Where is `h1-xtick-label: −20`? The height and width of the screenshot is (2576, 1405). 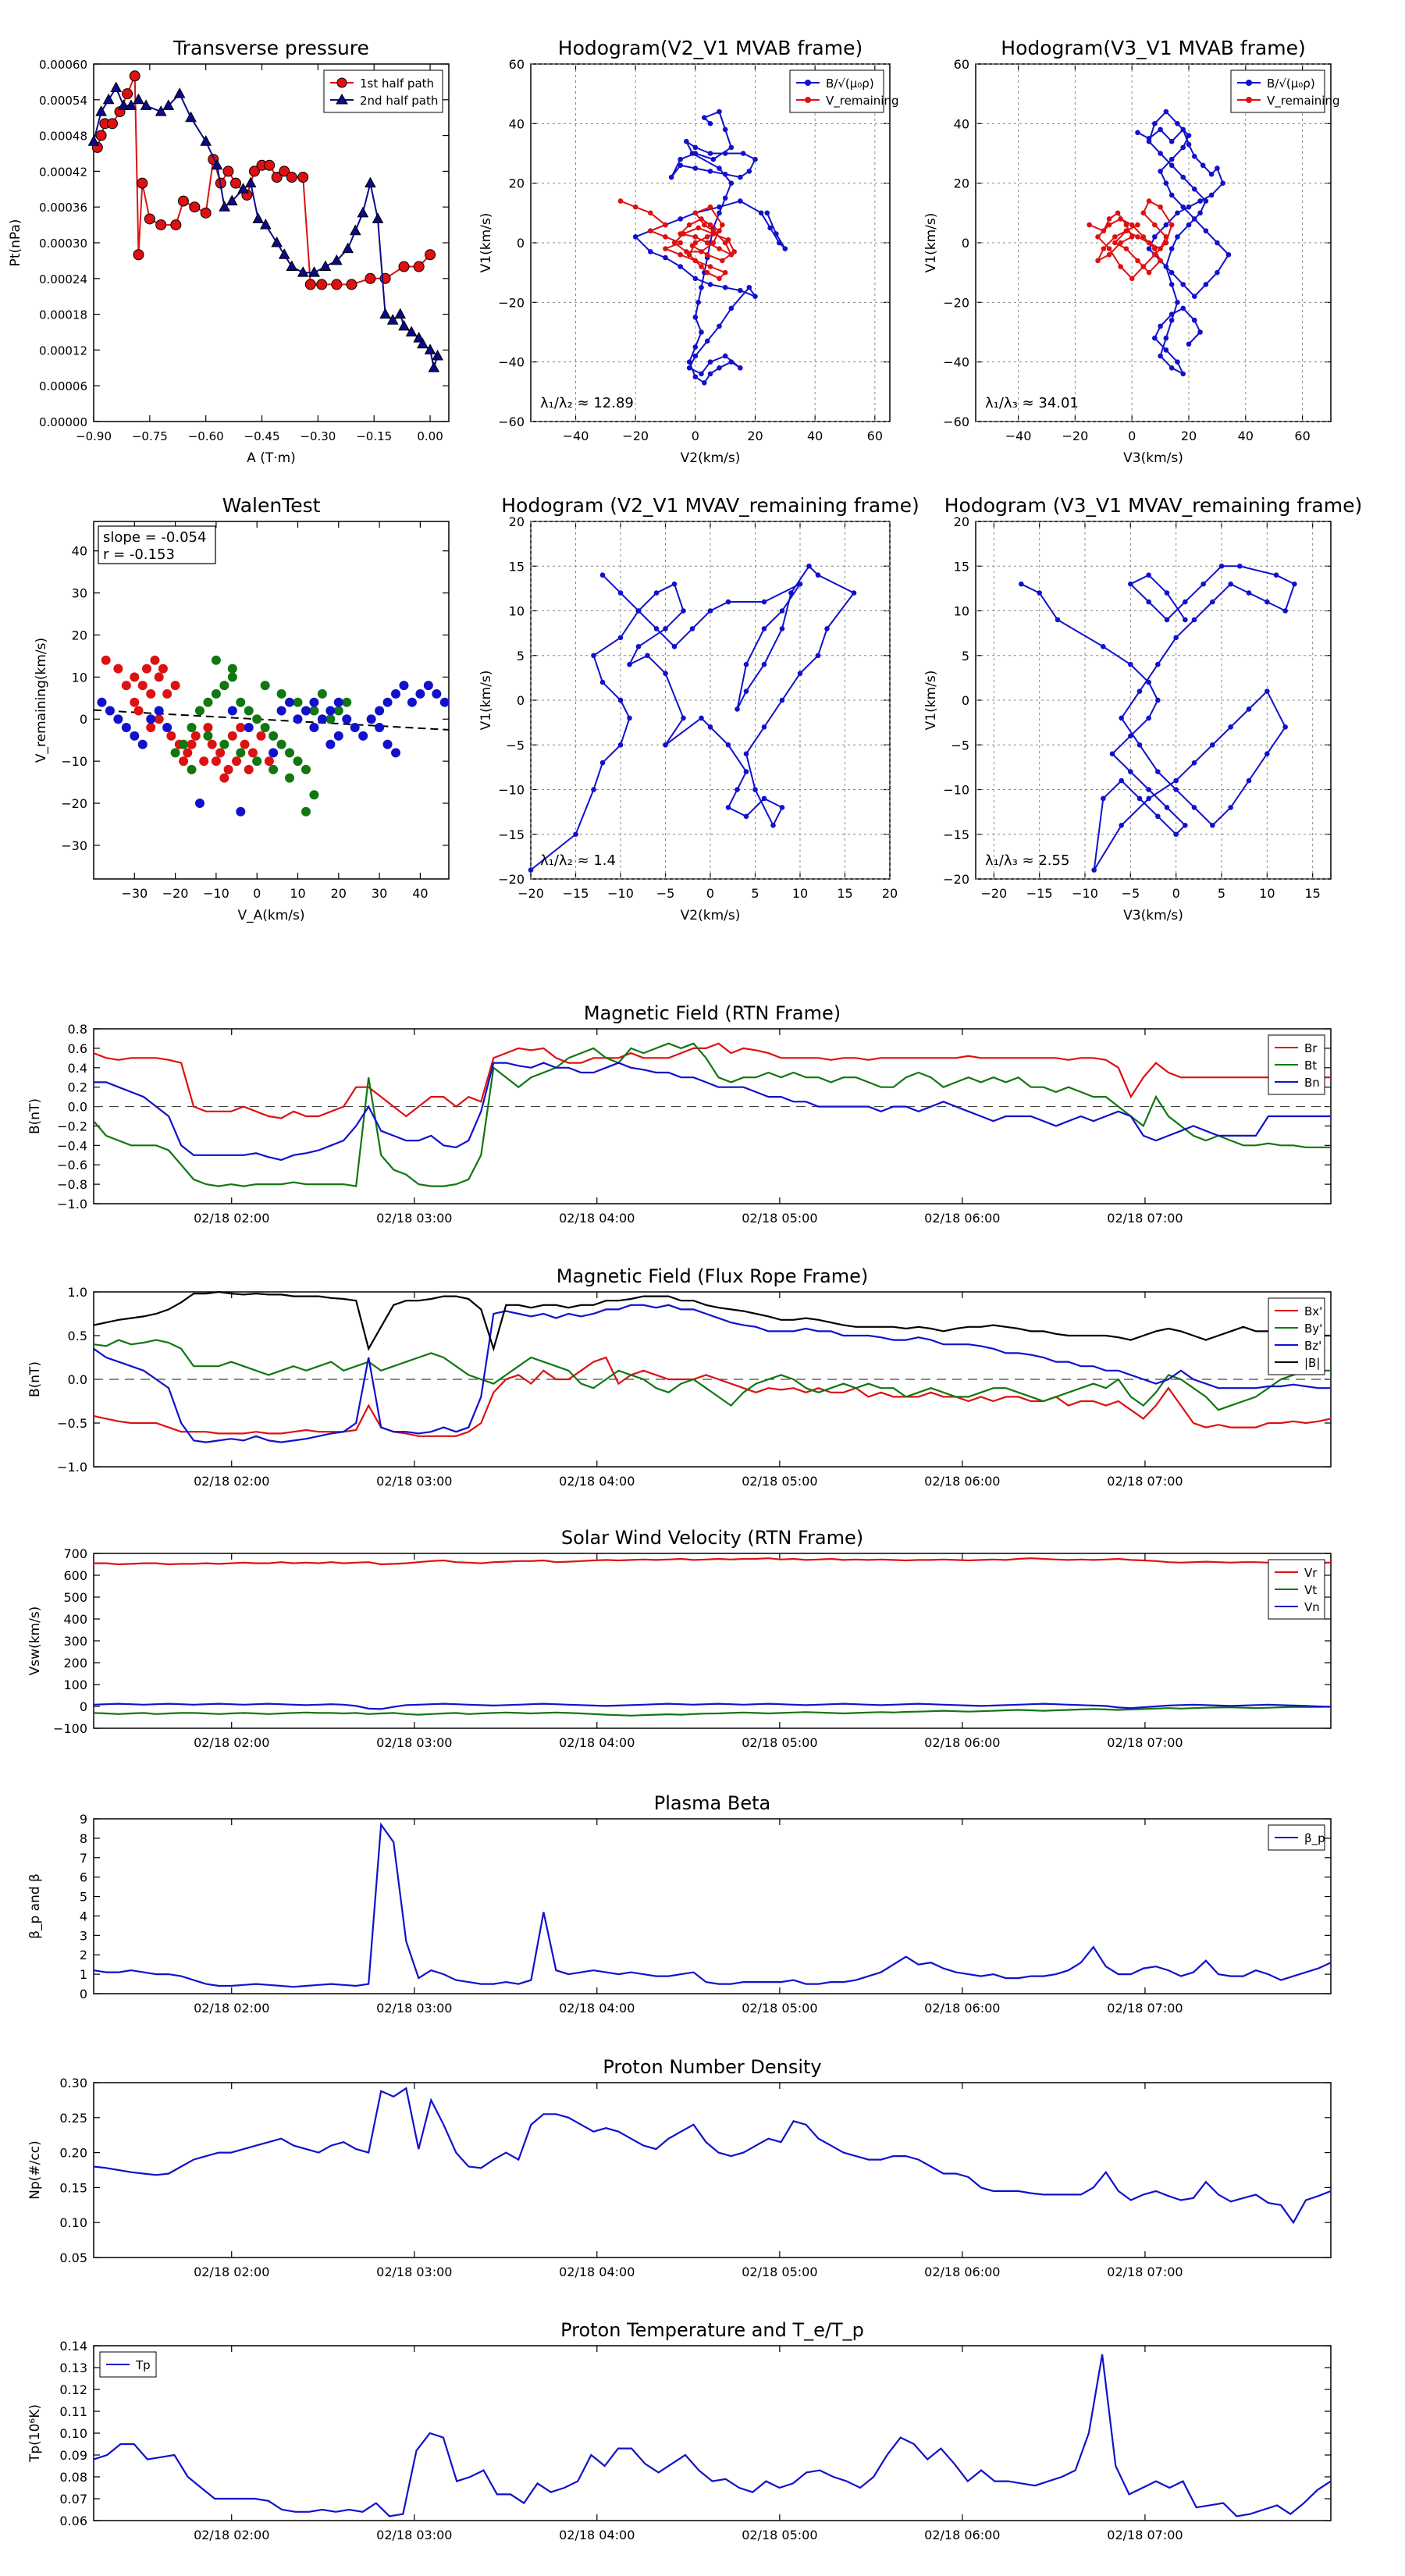
h1-xtick-label: −20 is located at coordinates (636, 436).